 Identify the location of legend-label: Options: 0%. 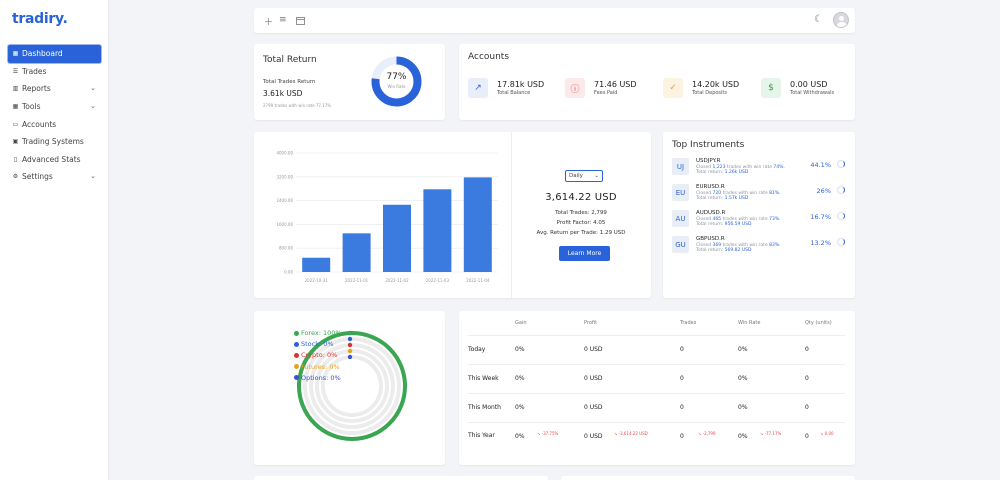
(321, 377).